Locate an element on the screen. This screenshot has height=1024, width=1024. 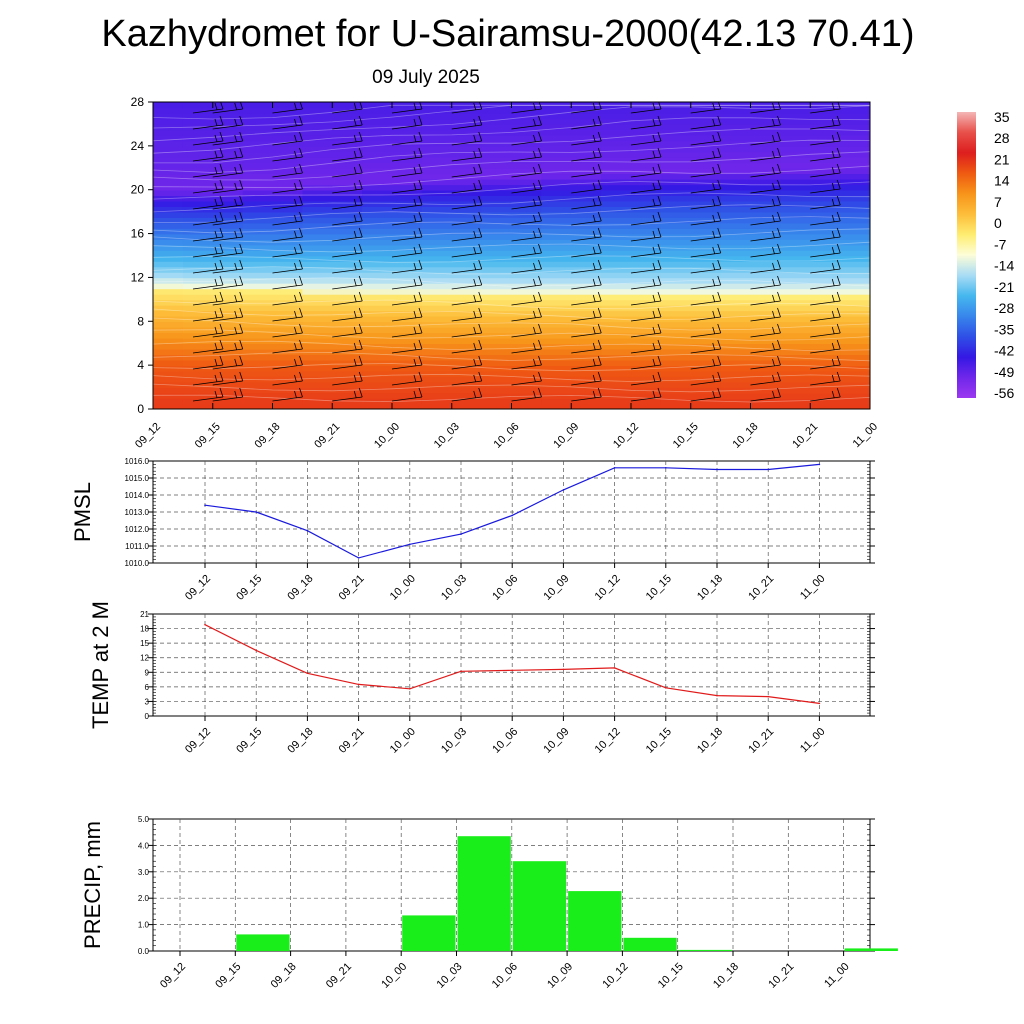
colorbar-label: -7 is located at coordinates (1000, 244).